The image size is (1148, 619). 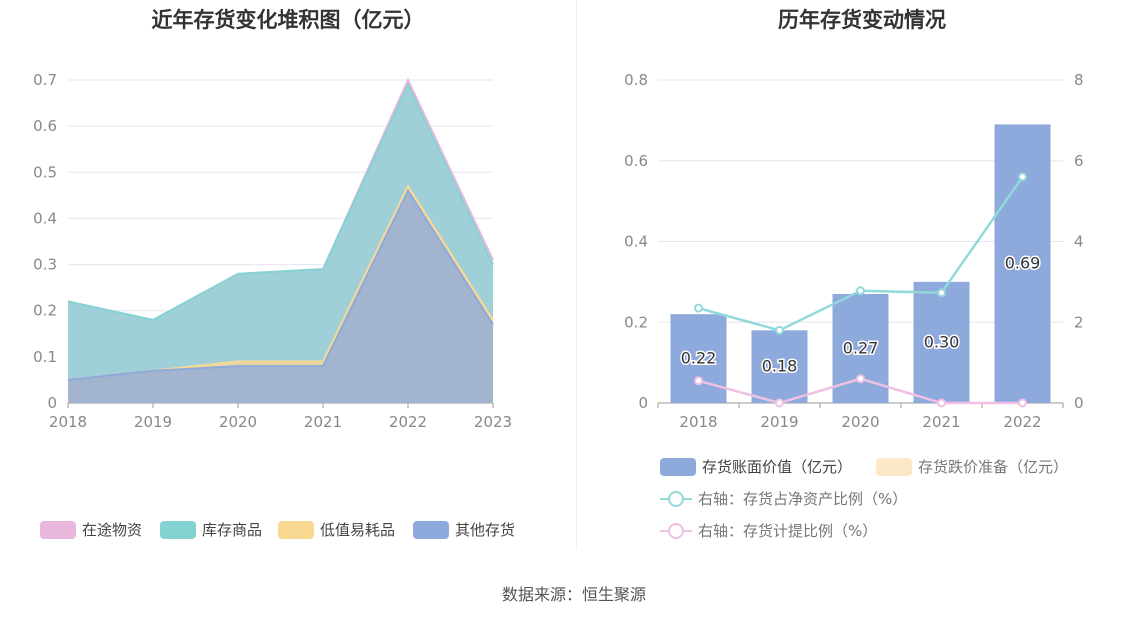 I want to click on legend-item-net-asset-ratio: 右轴：存货占净资产比例（%）, so click(x=783, y=498).